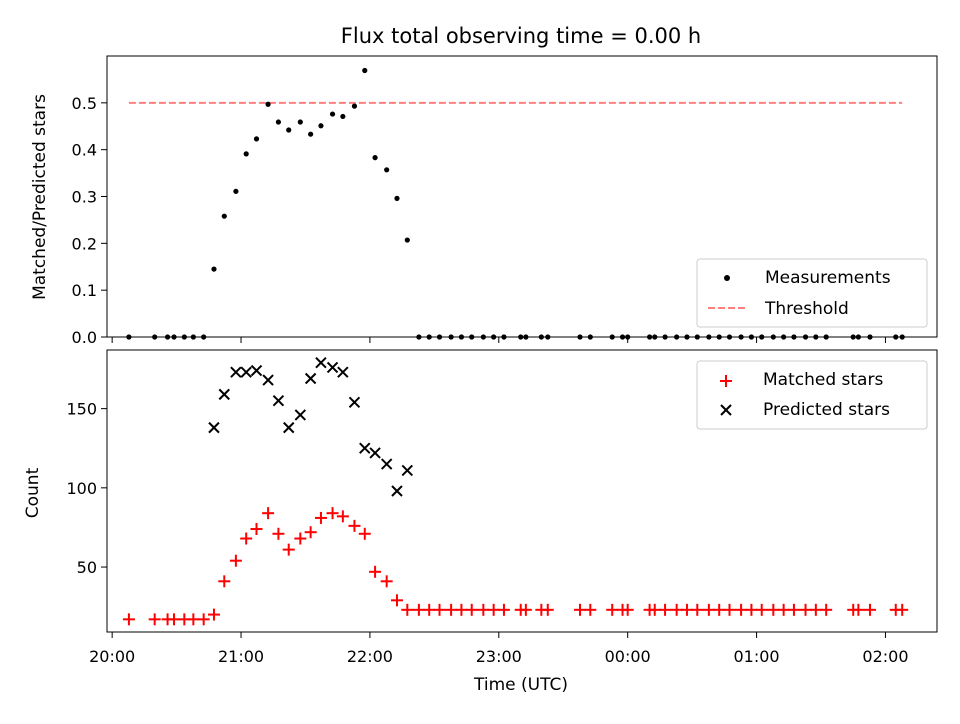 Image resolution: width=960 pixels, height=724 pixels. Describe the element at coordinates (498, 340) in the screenshot. I see `top-x-axis-ticks` at that location.